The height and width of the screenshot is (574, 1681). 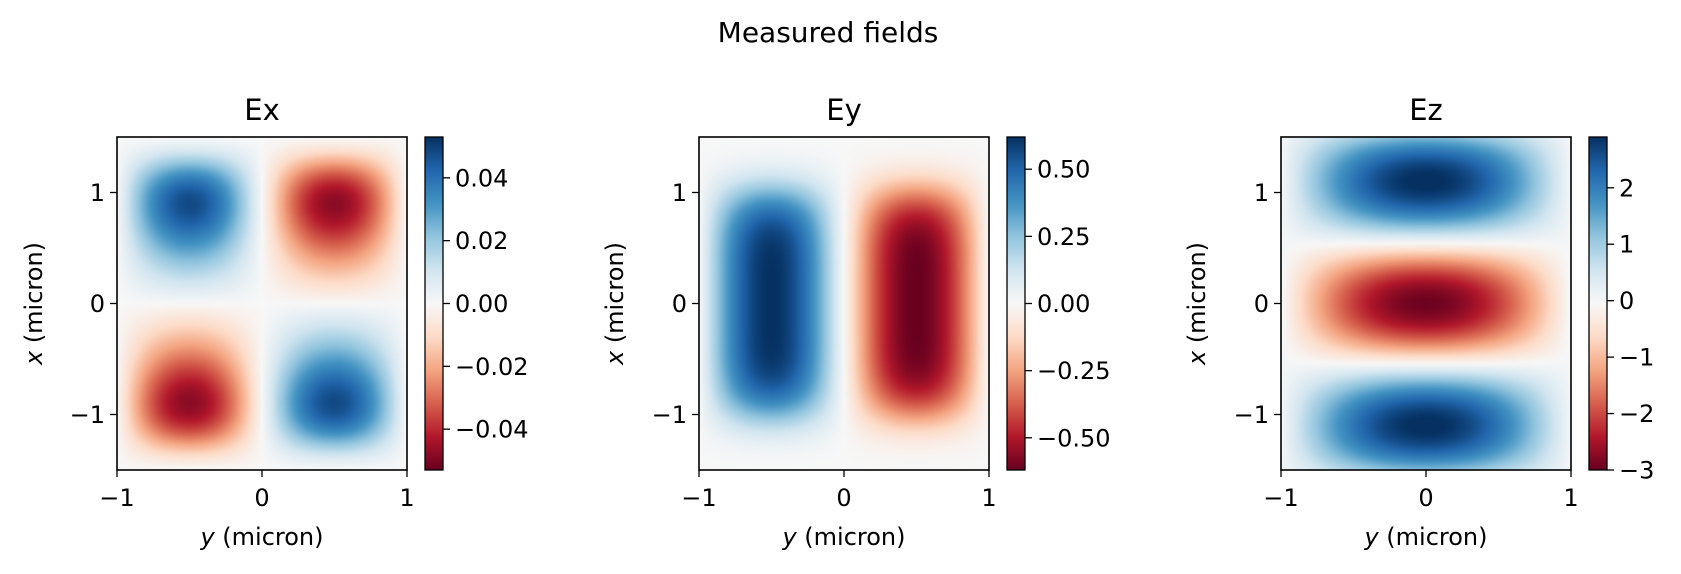 What do you see at coordinates (492, 367) in the screenshot?
I see `colorbar-tick-label: −0.02` at bounding box center [492, 367].